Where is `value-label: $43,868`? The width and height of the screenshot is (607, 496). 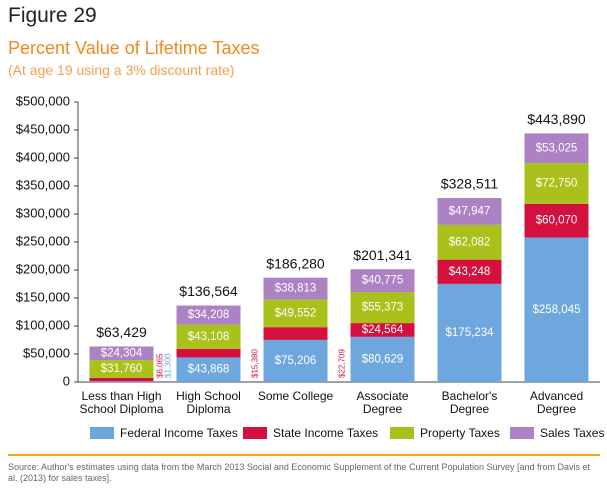
value-label: $43,868 is located at coordinates (209, 370).